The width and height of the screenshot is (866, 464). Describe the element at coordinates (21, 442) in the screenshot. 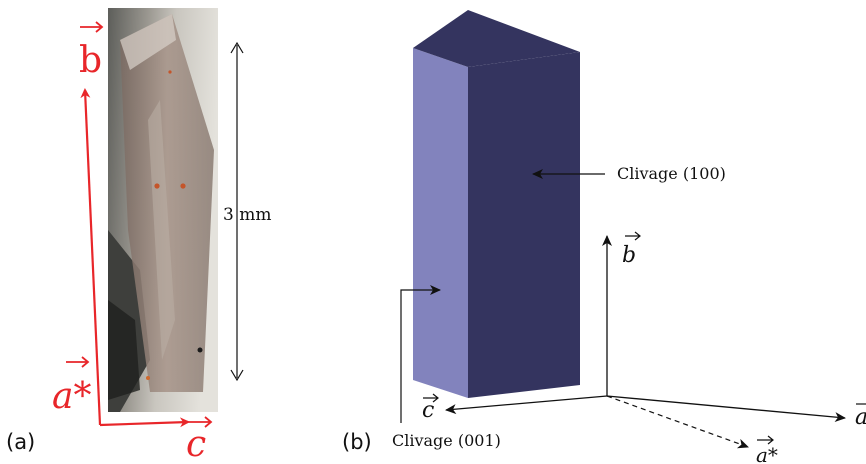

I see `panel-a-label: (a)` at that location.